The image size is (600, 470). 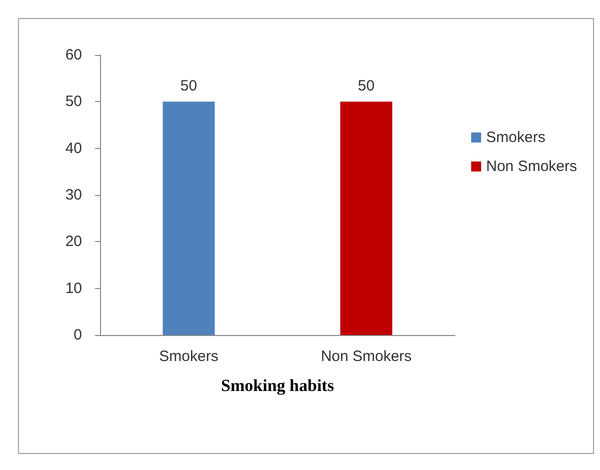 What do you see at coordinates (73, 288) in the screenshot?
I see `y-tick-label: 10` at bounding box center [73, 288].